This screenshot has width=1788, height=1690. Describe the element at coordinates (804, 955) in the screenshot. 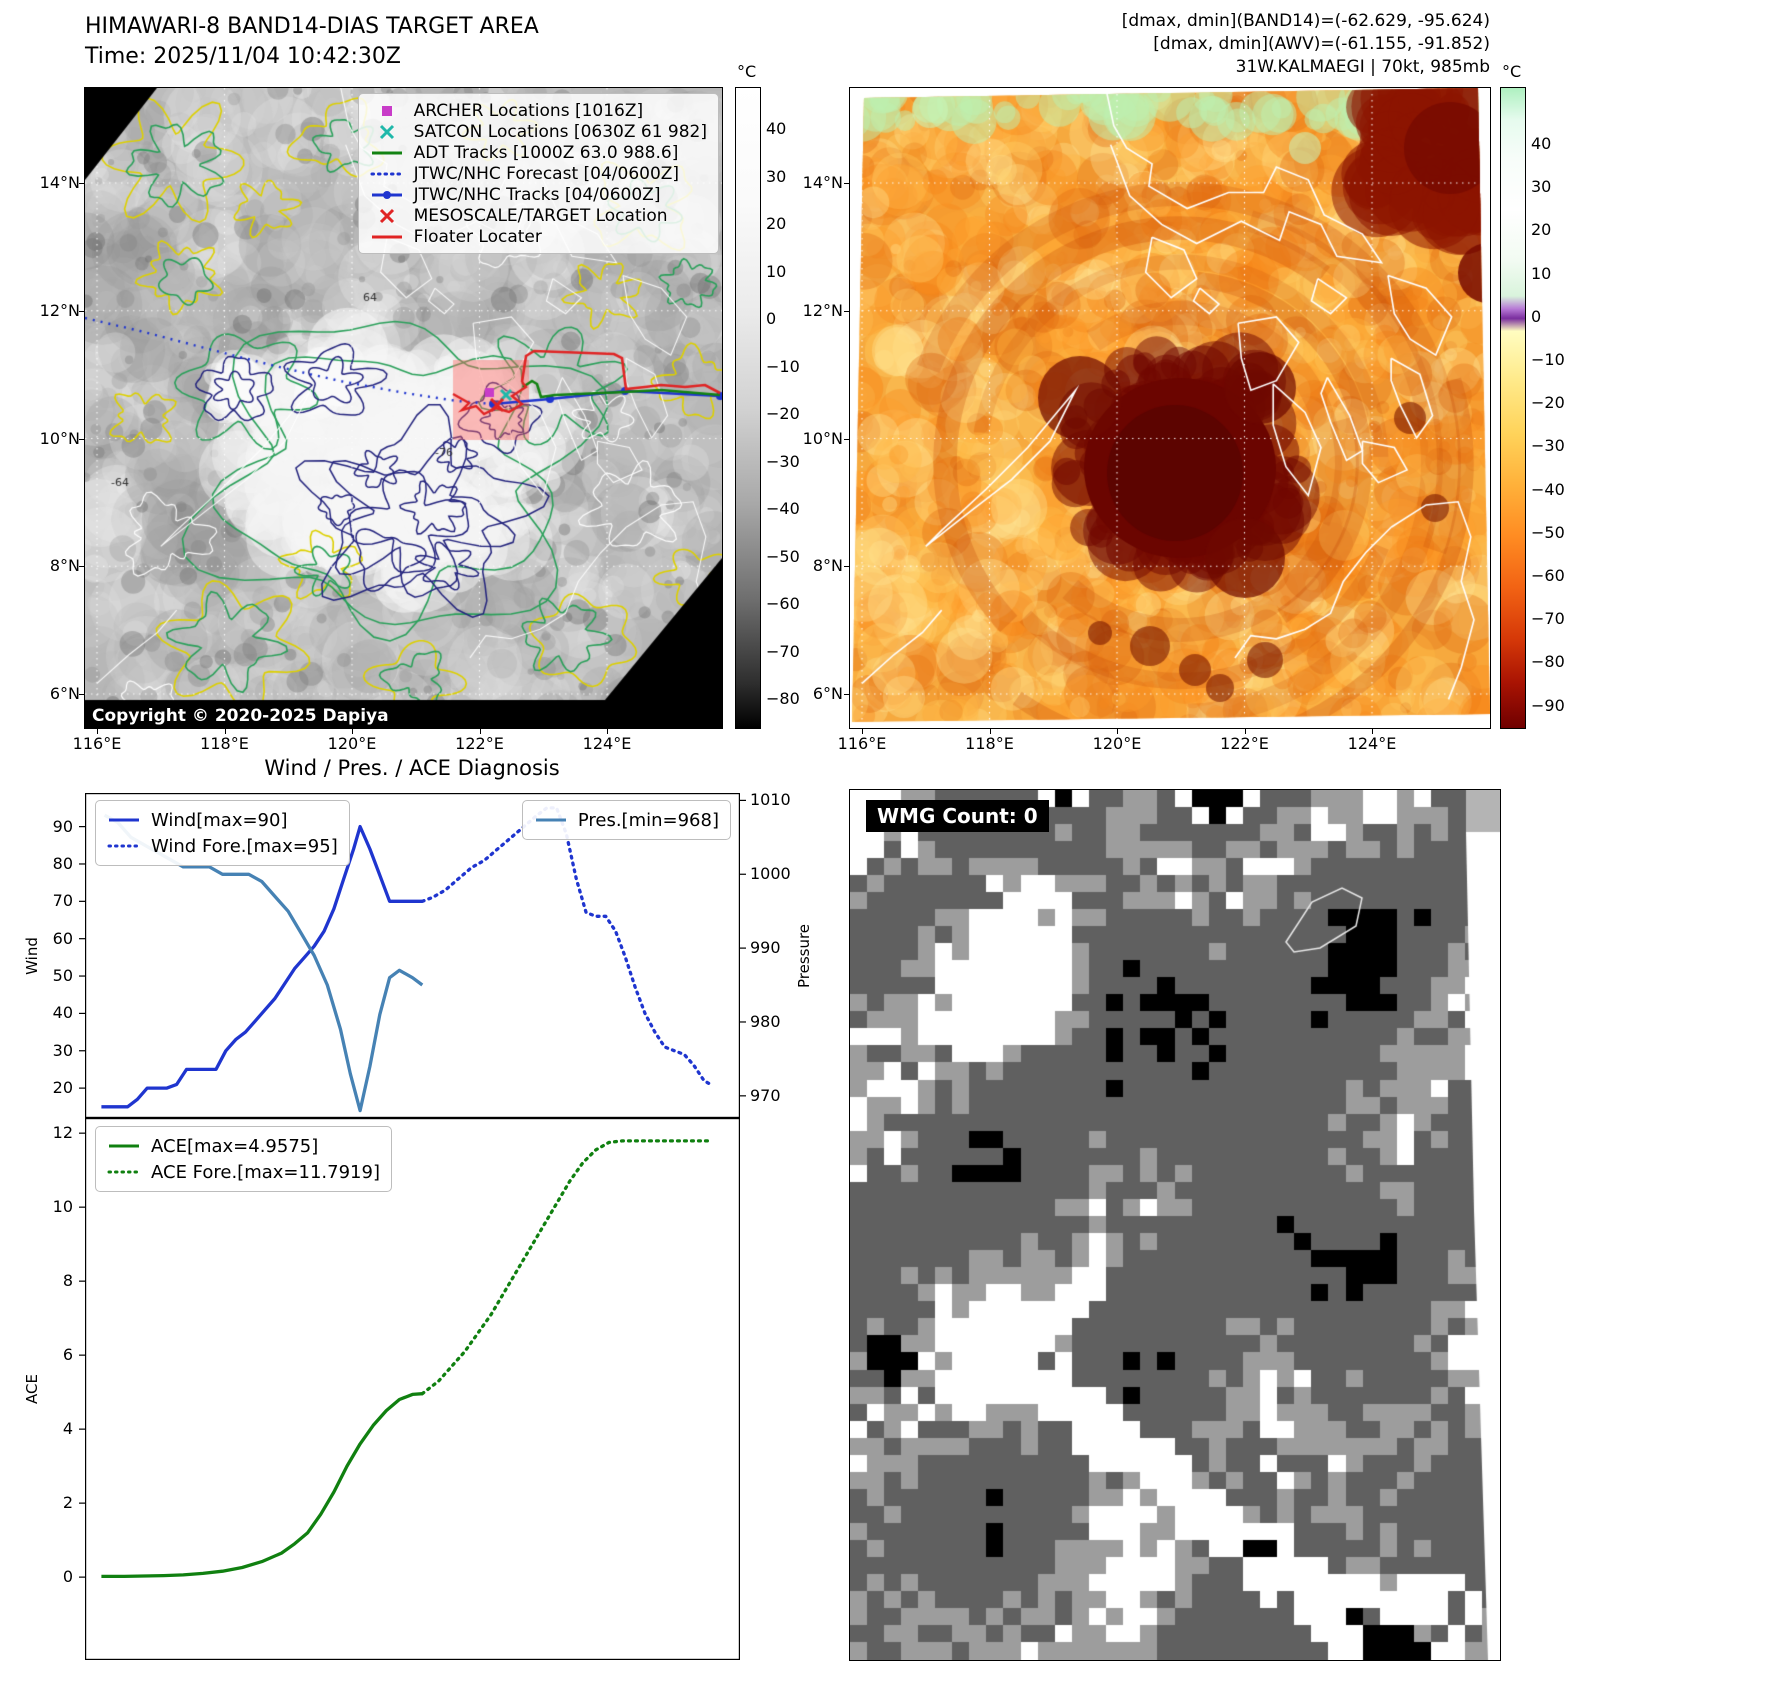

I see `chart-ylabel-right: Pressure` at that location.